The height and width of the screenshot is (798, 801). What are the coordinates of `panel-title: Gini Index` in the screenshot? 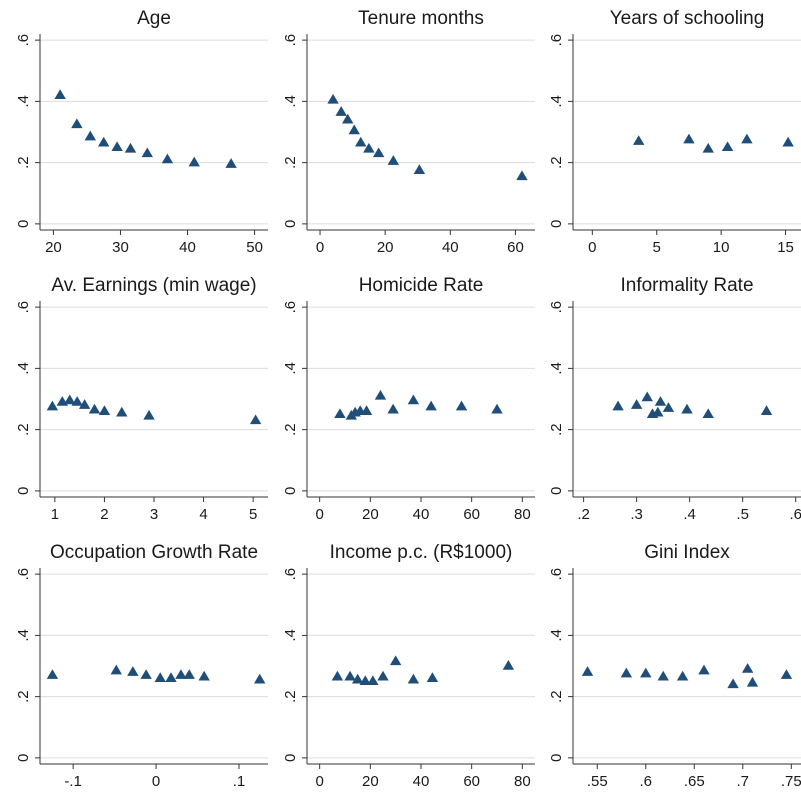 It's located at (687, 552).